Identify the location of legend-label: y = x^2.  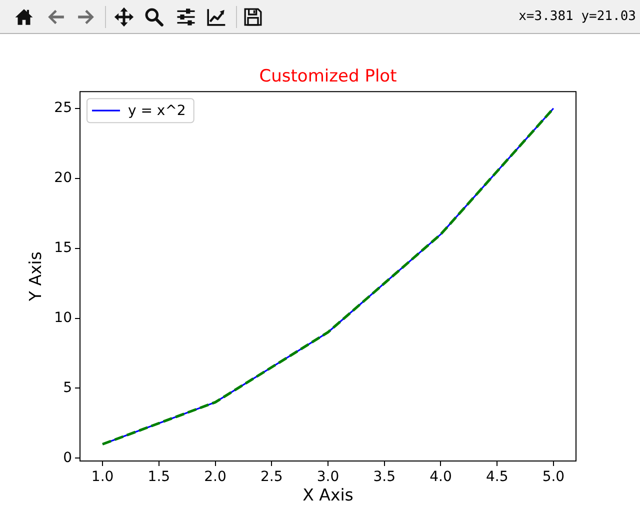
(157, 111).